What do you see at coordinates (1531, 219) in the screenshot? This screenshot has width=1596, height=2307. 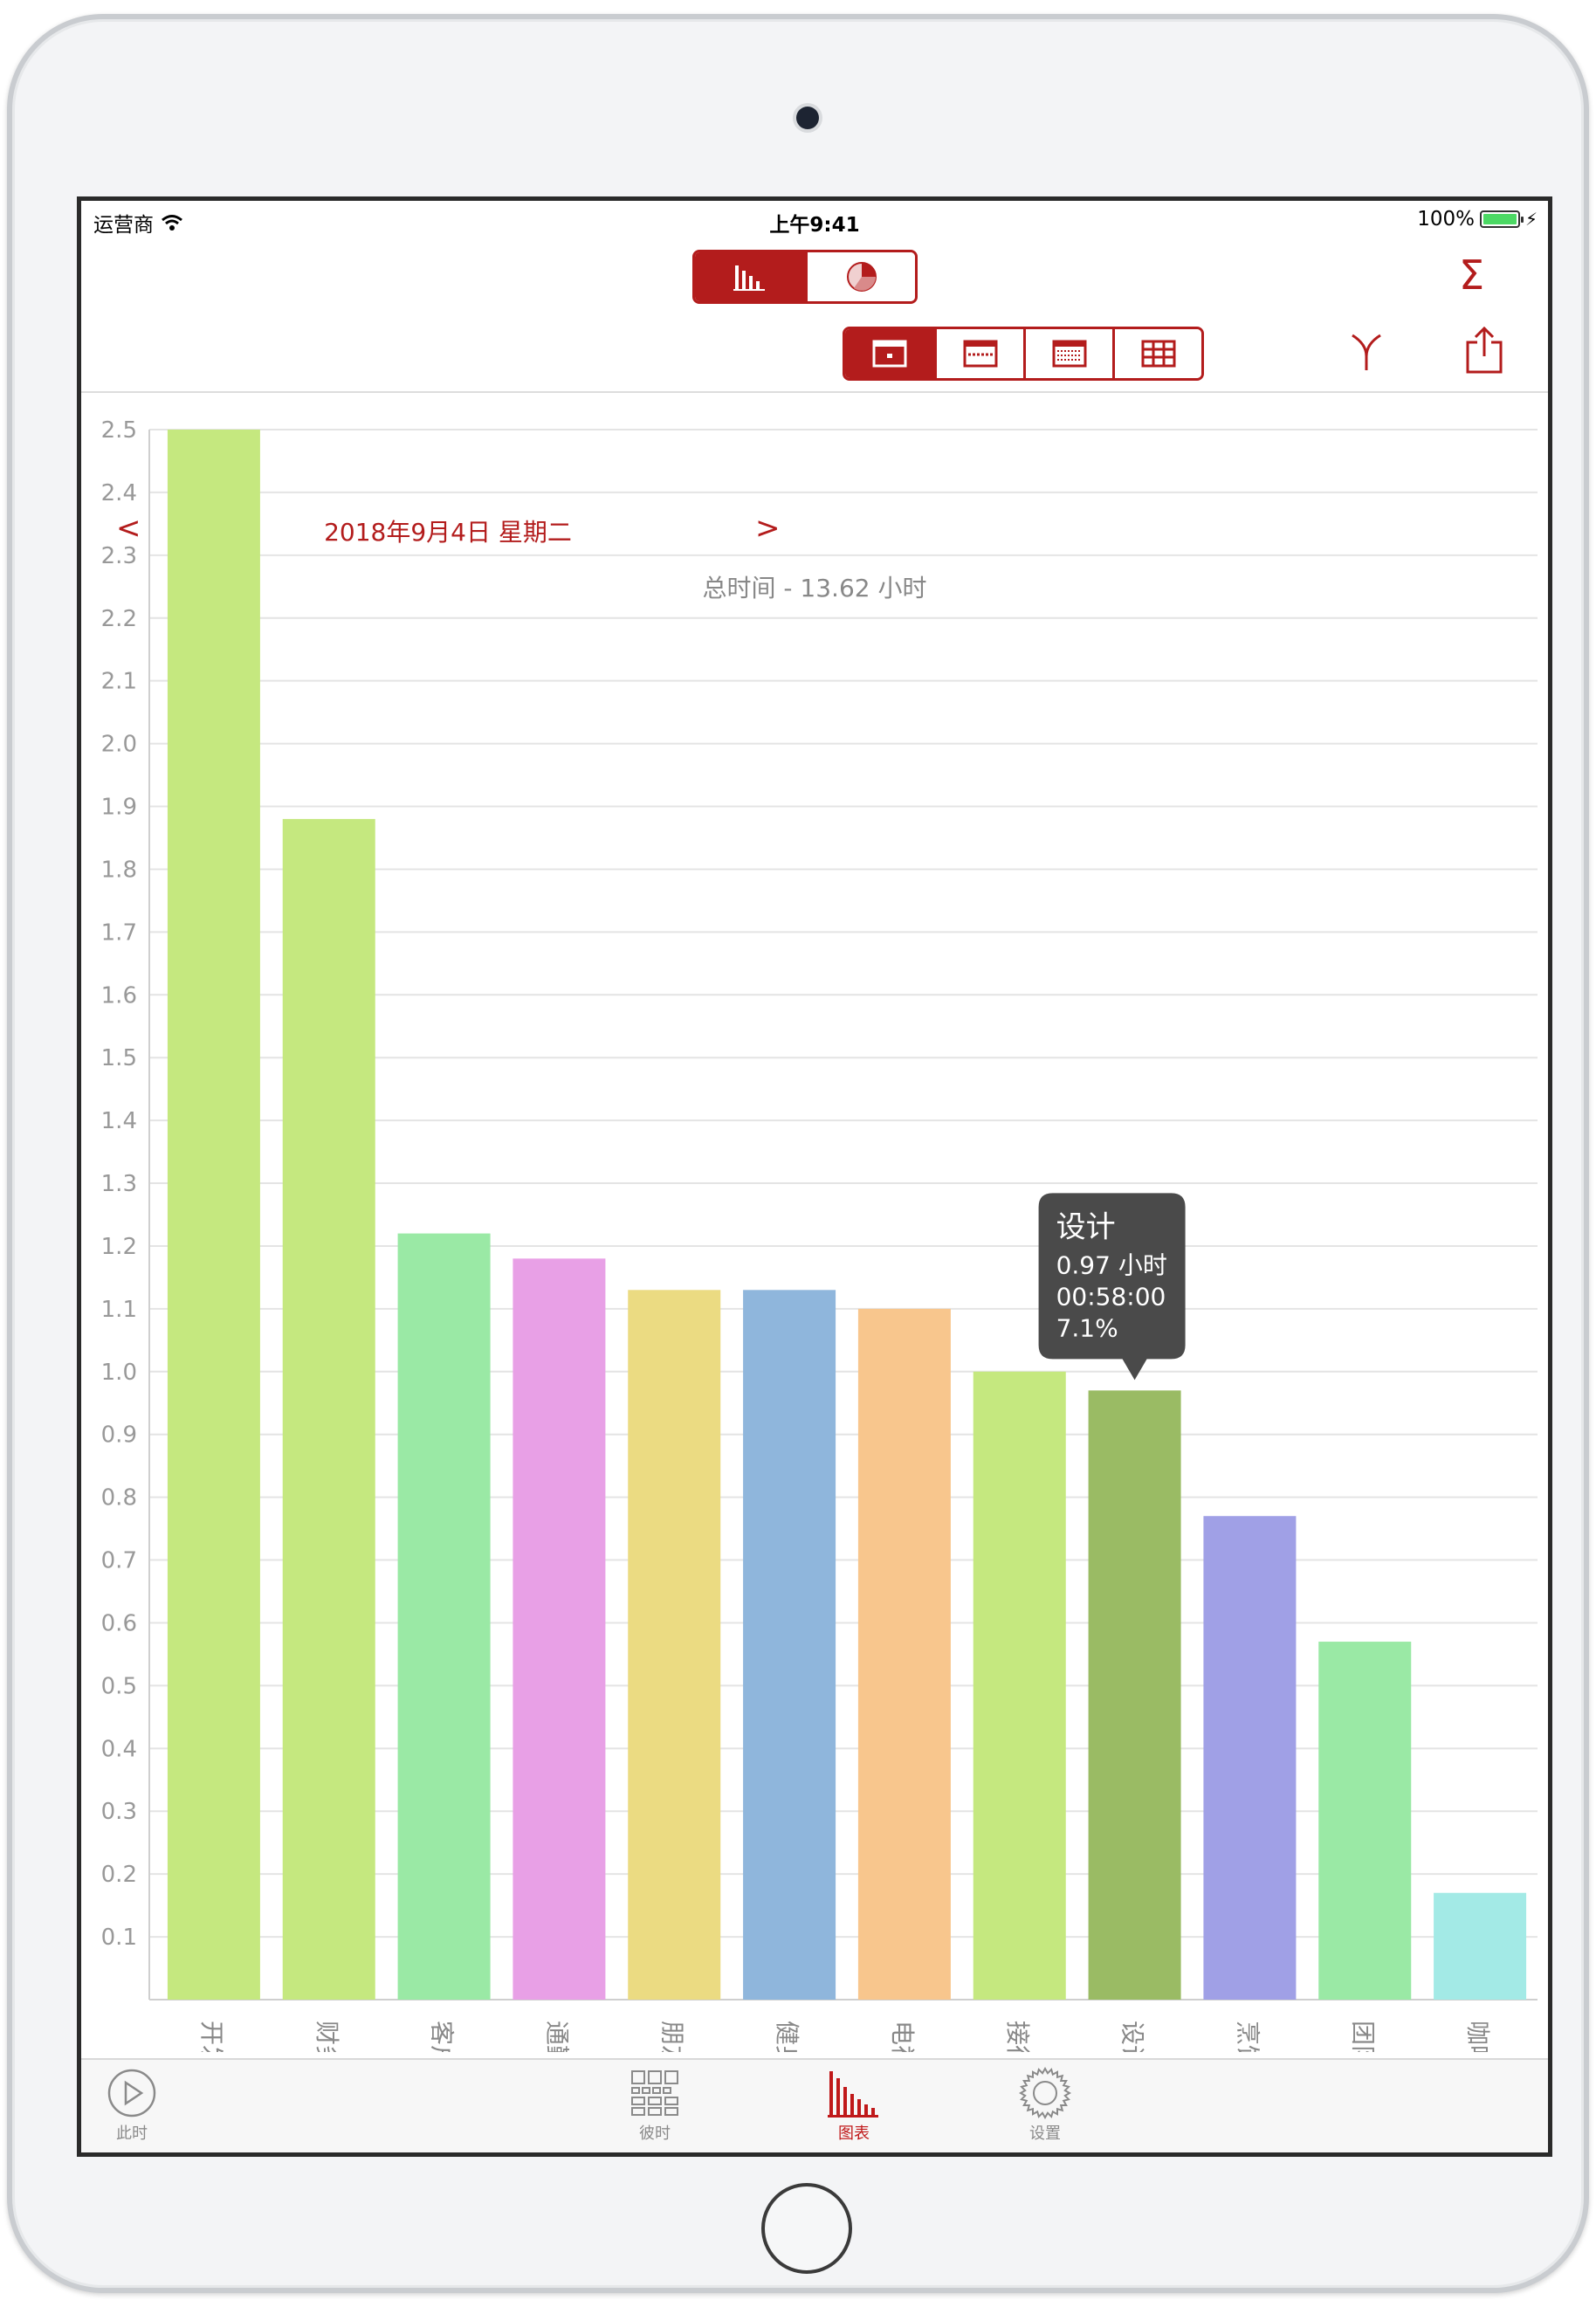 I see `charging-bolt-icon: ⚡` at bounding box center [1531, 219].